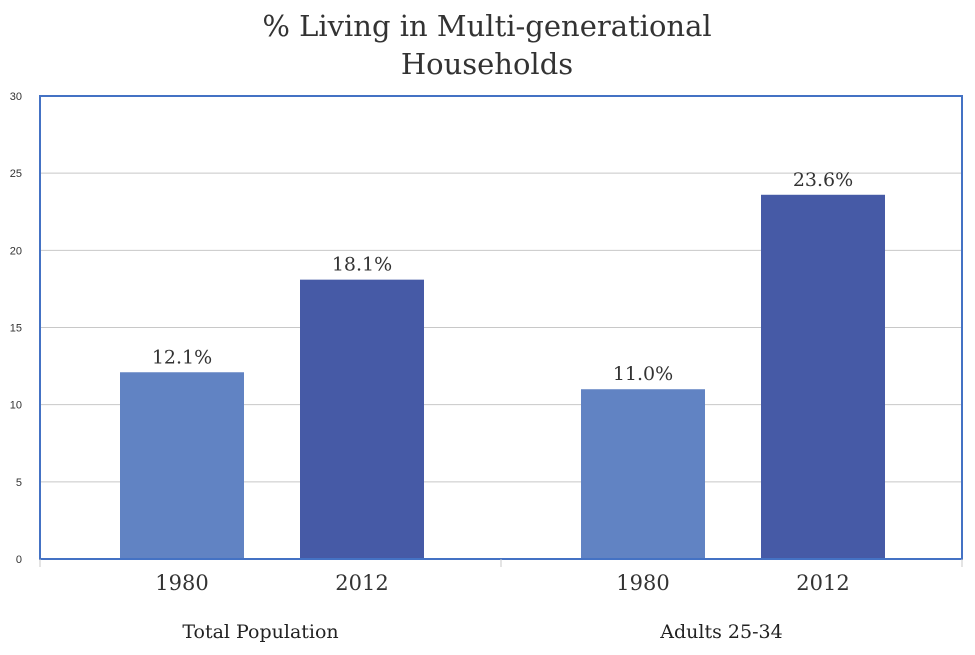  What do you see at coordinates (19, 560) in the screenshot?
I see `y-tick-label-0: 0` at bounding box center [19, 560].